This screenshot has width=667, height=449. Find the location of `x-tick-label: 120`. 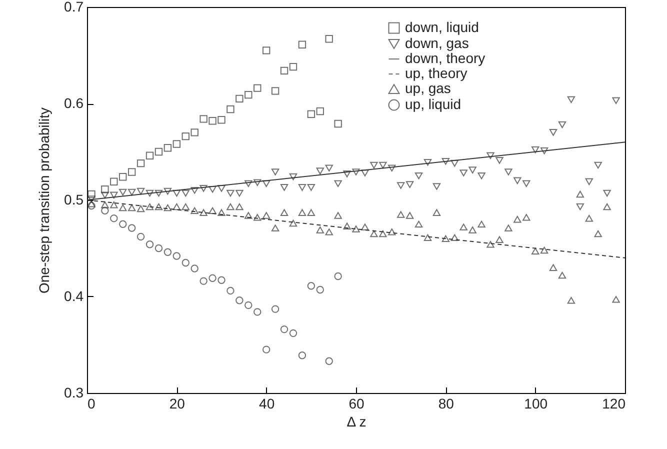

x-tick-label: 120 is located at coordinates (614, 404).